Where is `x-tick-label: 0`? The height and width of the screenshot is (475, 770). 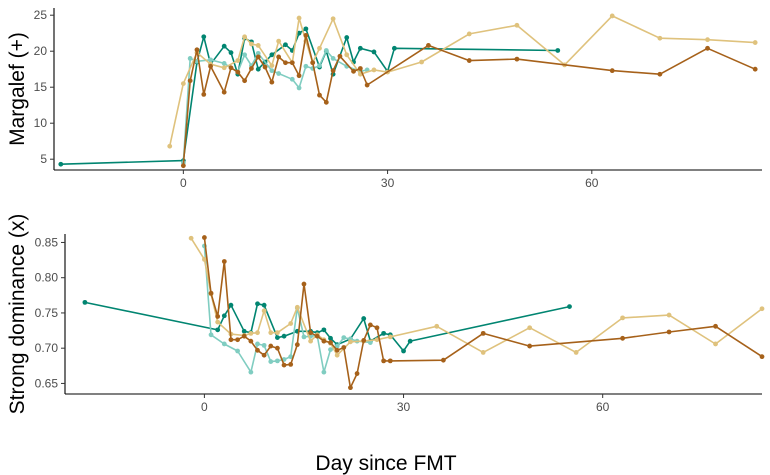 x-tick-label: 0 is located at coordinates (183, 183).